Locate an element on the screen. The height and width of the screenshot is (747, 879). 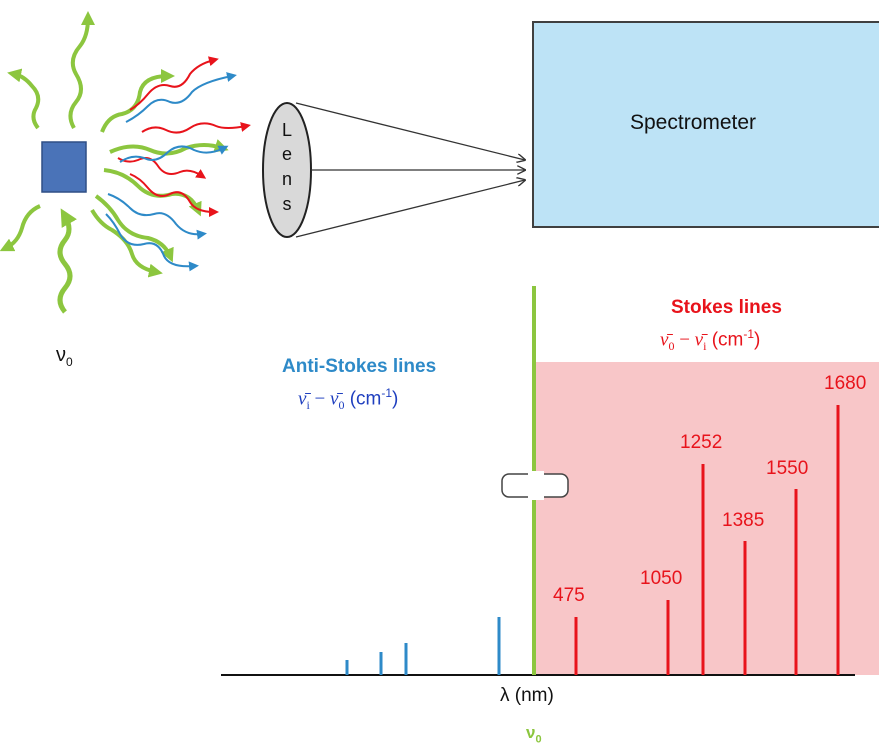
lens-letter-l: L is located at coordinates (286, 130).